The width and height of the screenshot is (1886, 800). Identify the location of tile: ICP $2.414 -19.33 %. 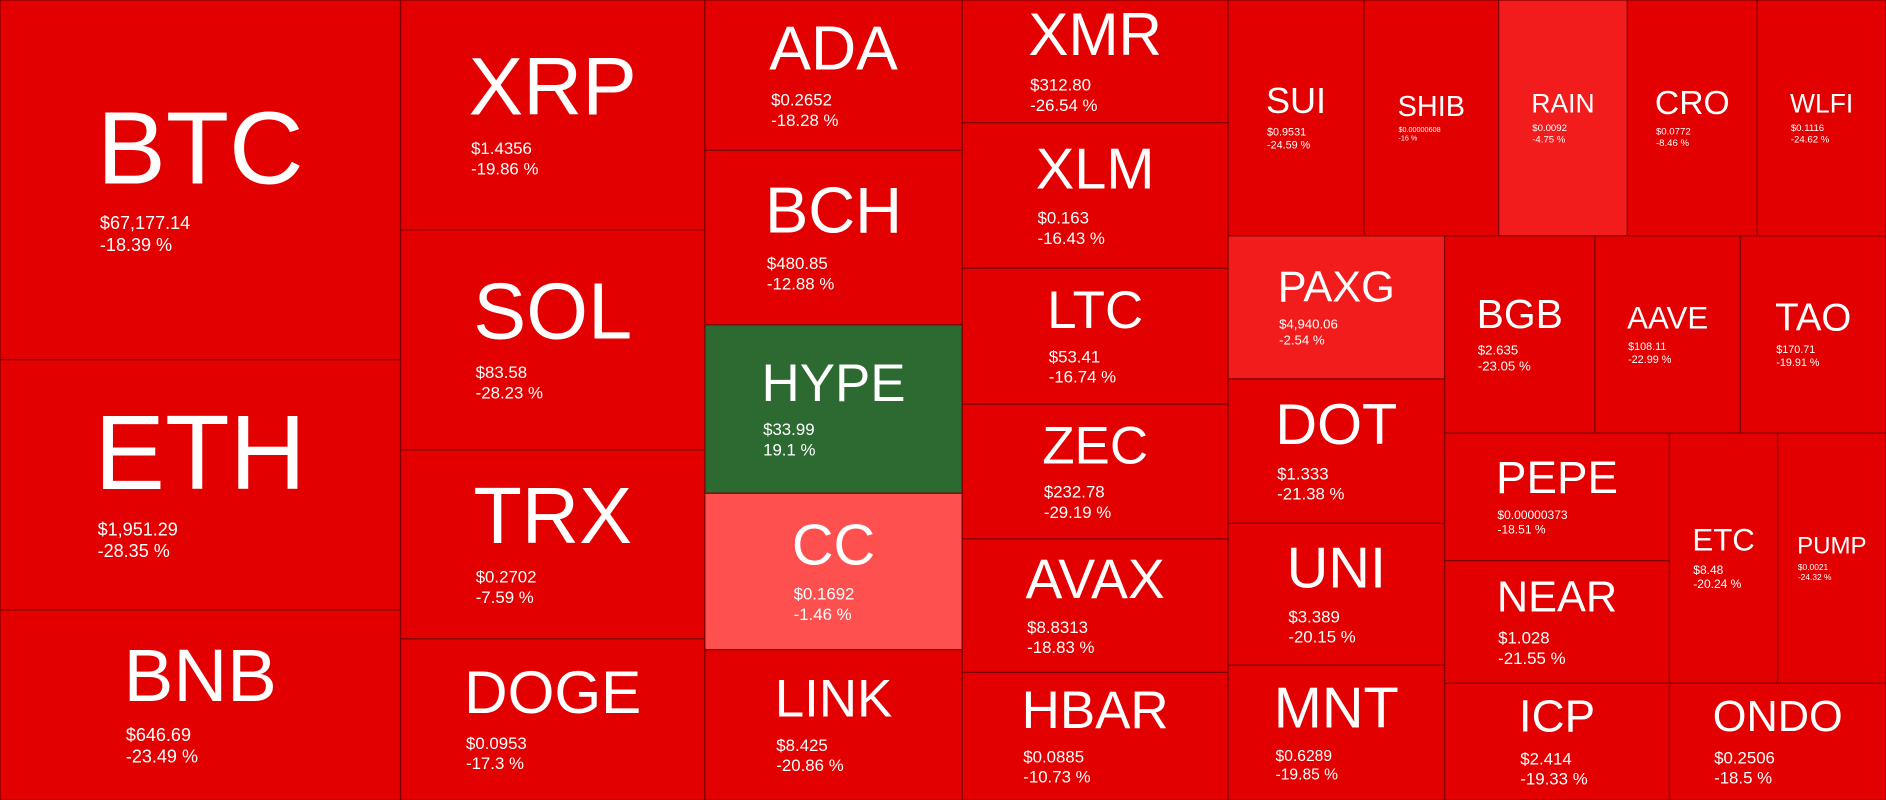
(1557, 741).